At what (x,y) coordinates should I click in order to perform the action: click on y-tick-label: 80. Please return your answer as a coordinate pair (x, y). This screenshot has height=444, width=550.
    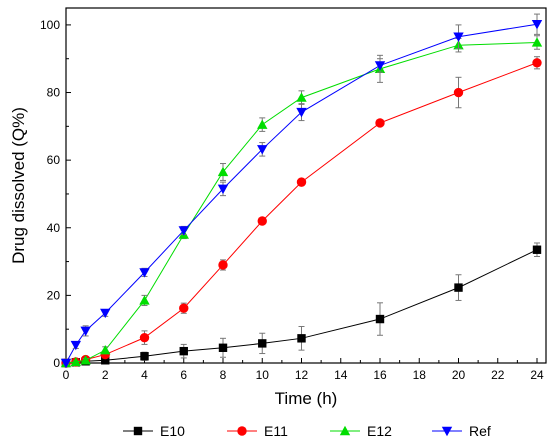
    Looking at the image, I should click on (54, 93).